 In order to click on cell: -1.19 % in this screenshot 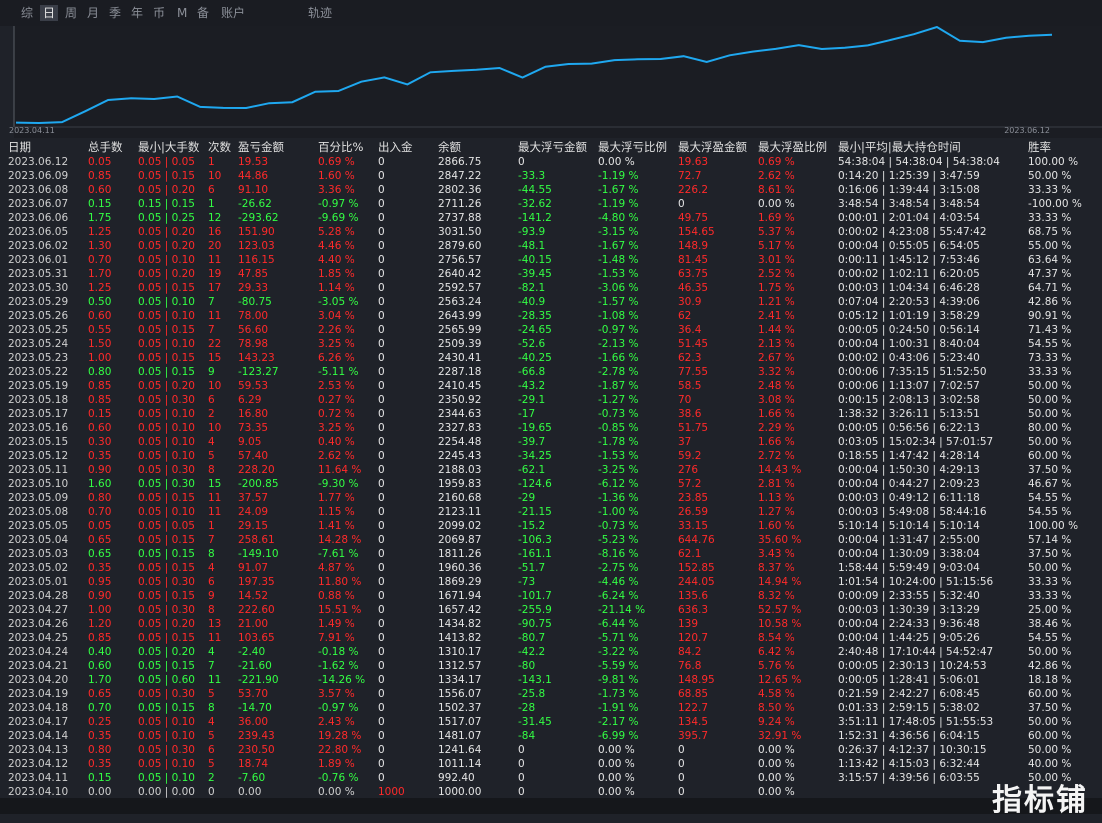, I will do `click(618, 204)`.